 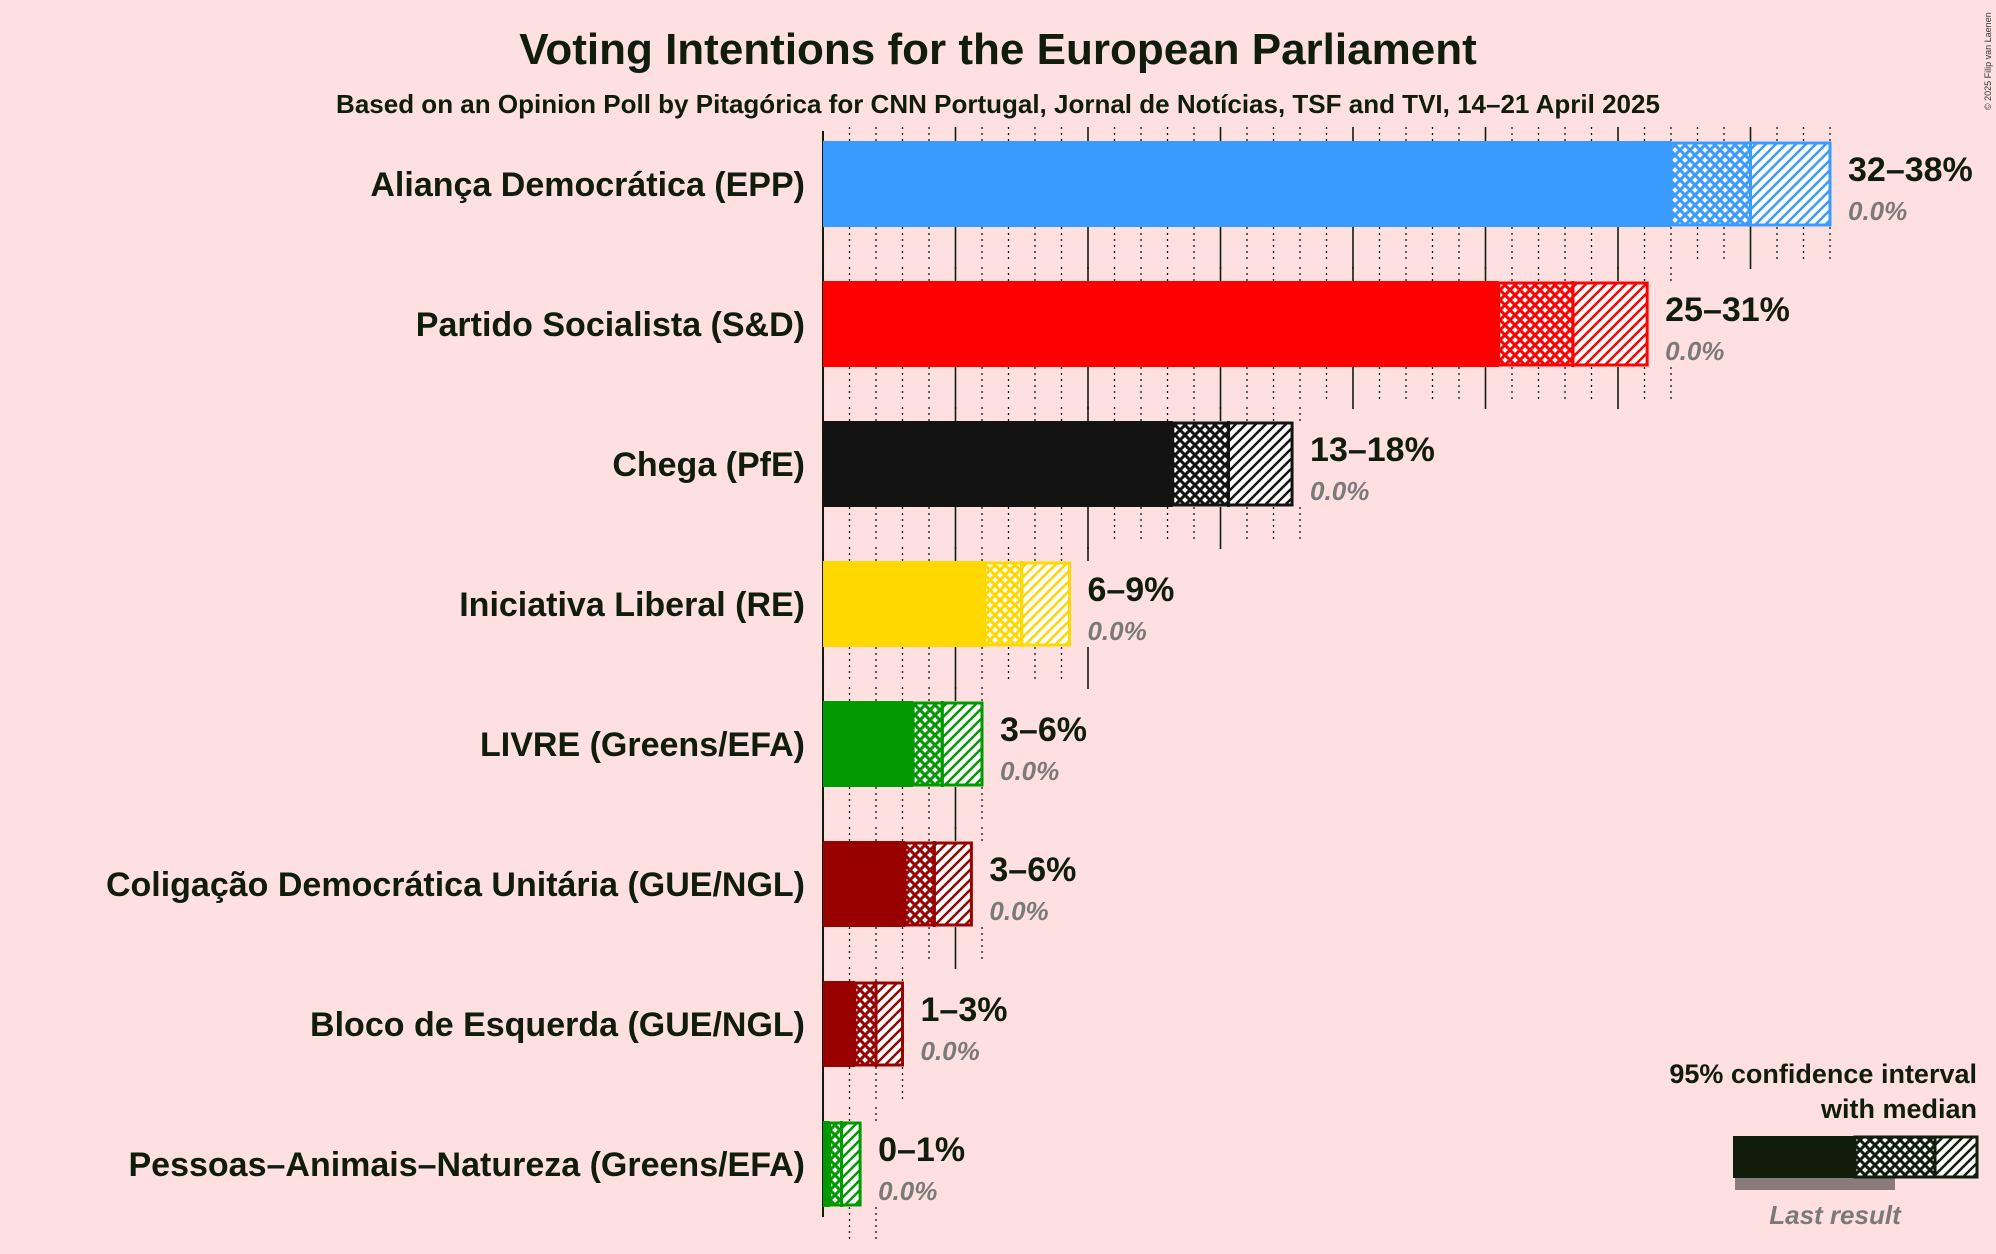 What do you see at coordinates (1898, 1109) in the screenshot?
I see `legend-title-line2: with median` at bounding box center [1898, 1109].